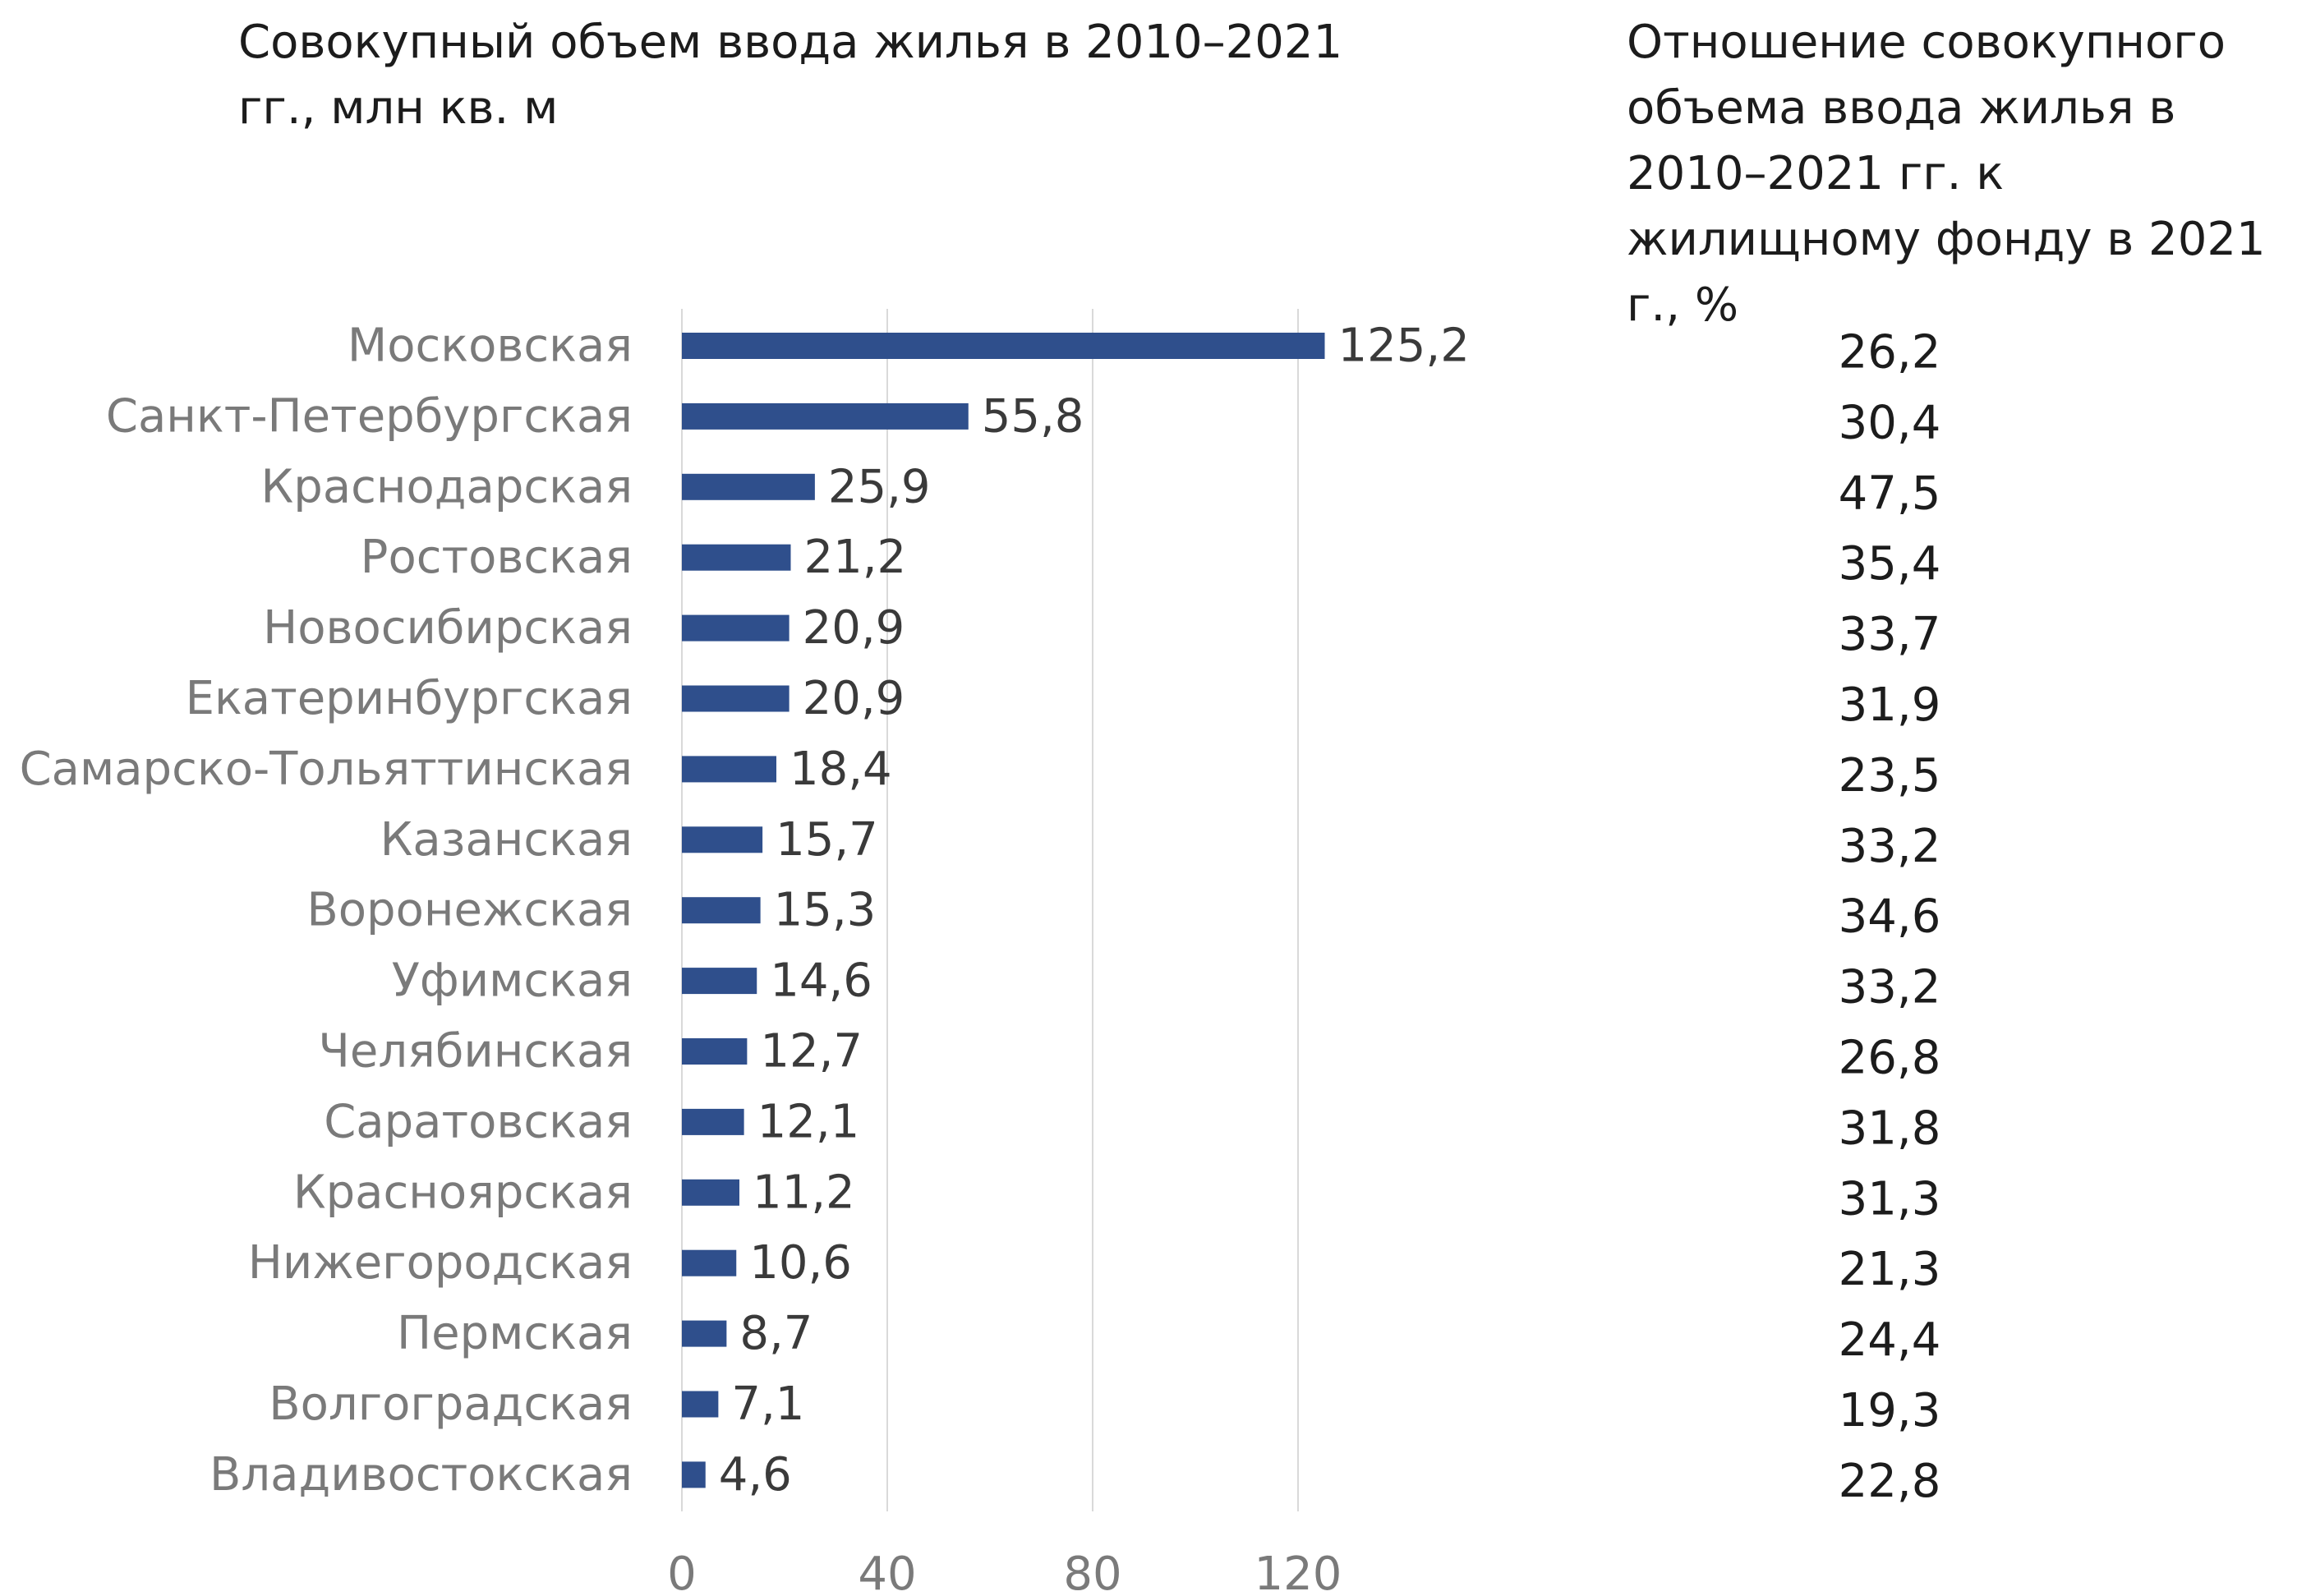  Describe the element at coordinates (767, 1404) in the screenshot. I see `data-label: 7,1` at that location.